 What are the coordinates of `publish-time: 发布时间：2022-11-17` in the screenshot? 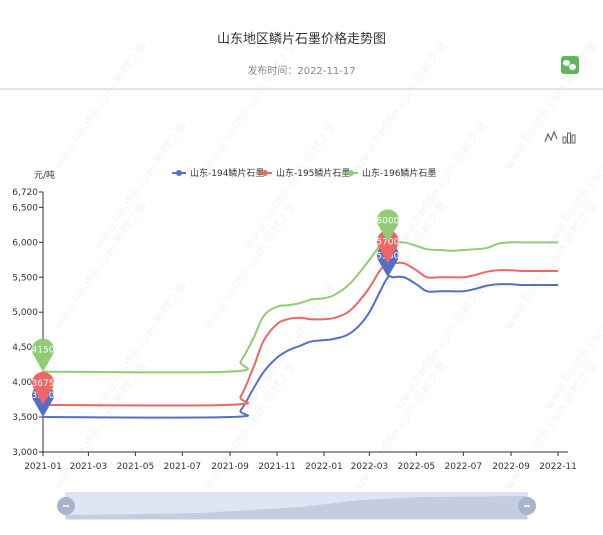 It's located at (301, 71).